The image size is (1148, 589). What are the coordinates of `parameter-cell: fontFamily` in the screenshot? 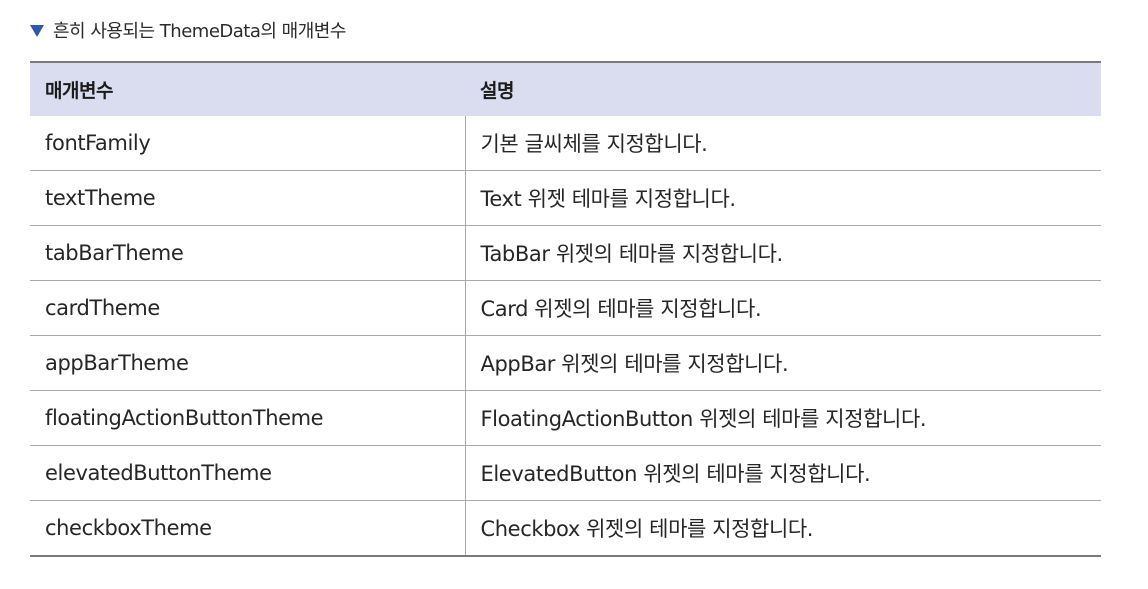 It's located at (247, 143).